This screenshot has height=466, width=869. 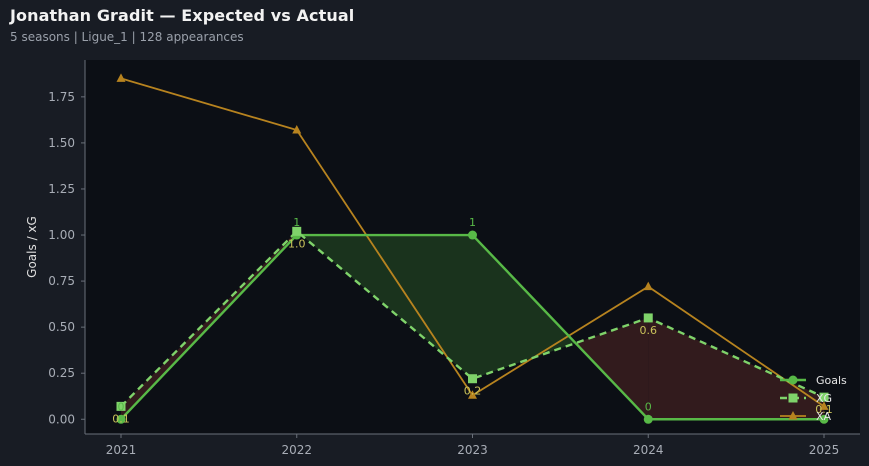 I want to click on x-tick-label: 2024, so click(x=648, y=450).